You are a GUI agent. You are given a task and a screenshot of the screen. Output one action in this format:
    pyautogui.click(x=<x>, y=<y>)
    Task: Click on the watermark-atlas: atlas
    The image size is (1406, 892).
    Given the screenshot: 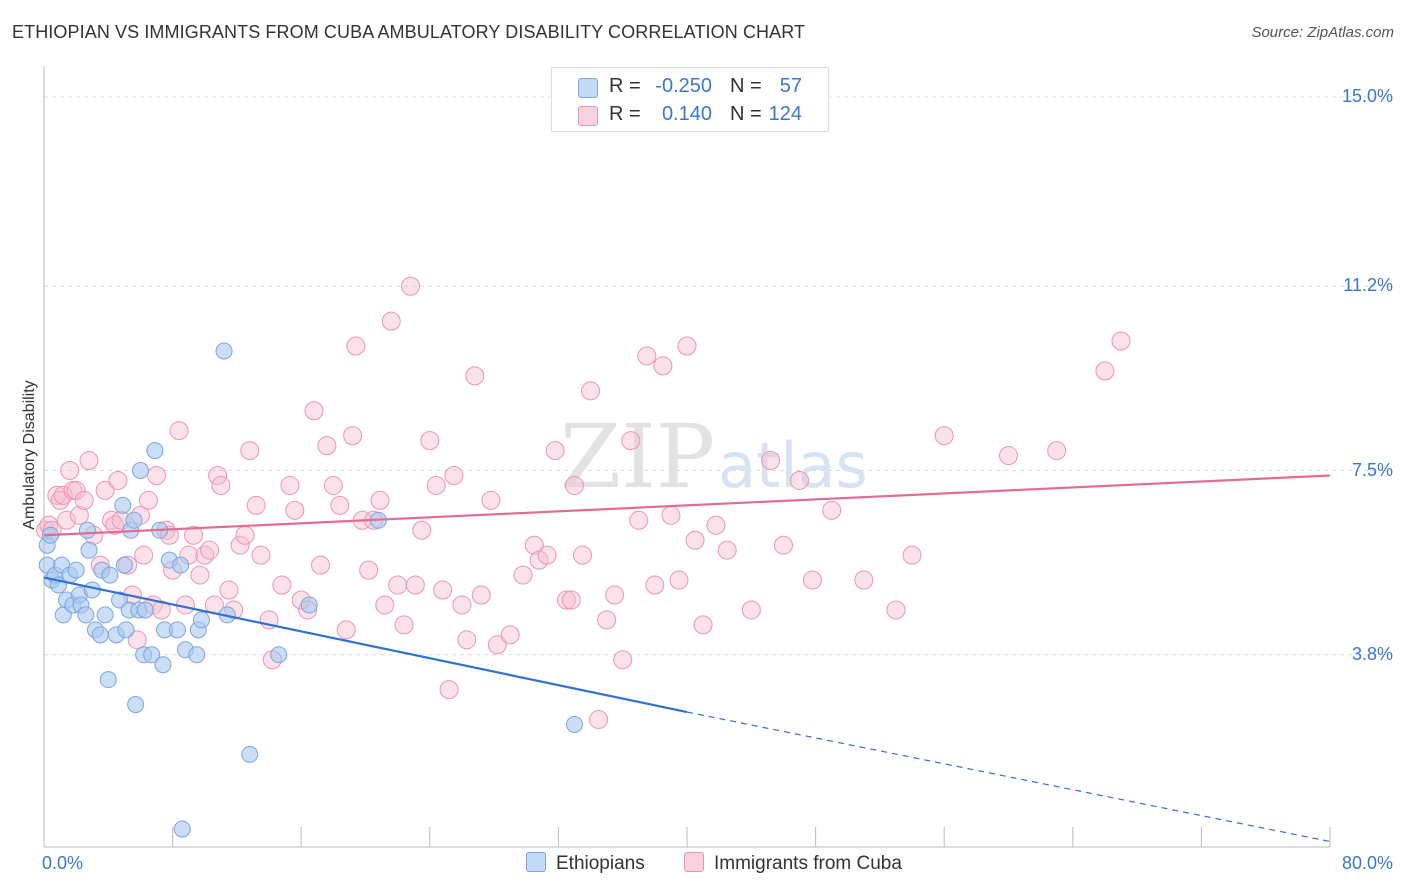 What is the action you would take?
    pyautogui.click(x=793, y=465)
    